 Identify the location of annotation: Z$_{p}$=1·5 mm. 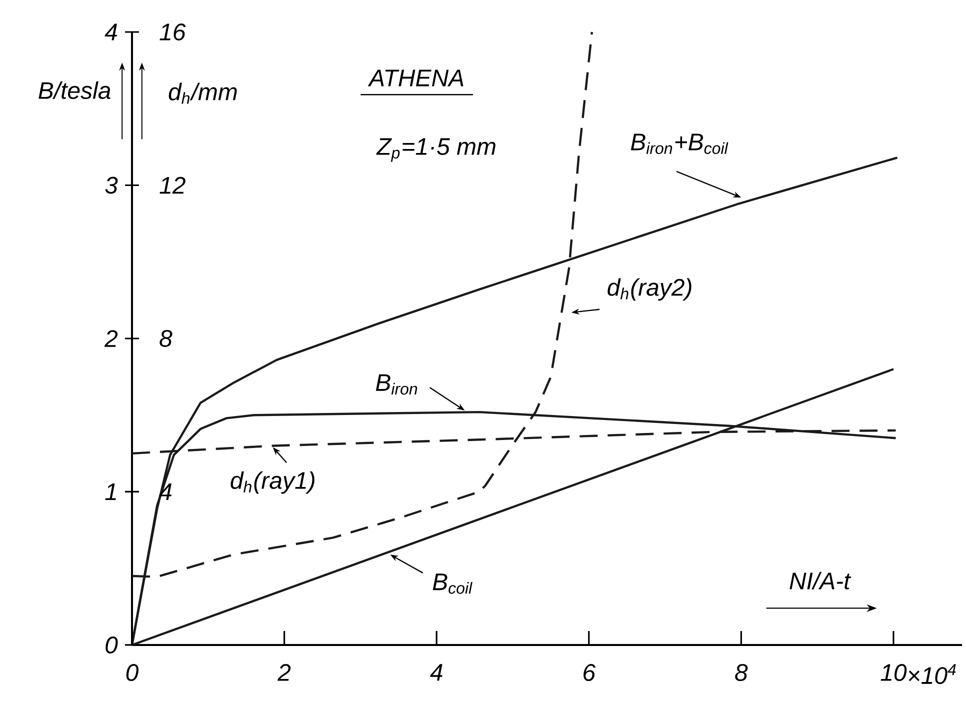
(436, 150).